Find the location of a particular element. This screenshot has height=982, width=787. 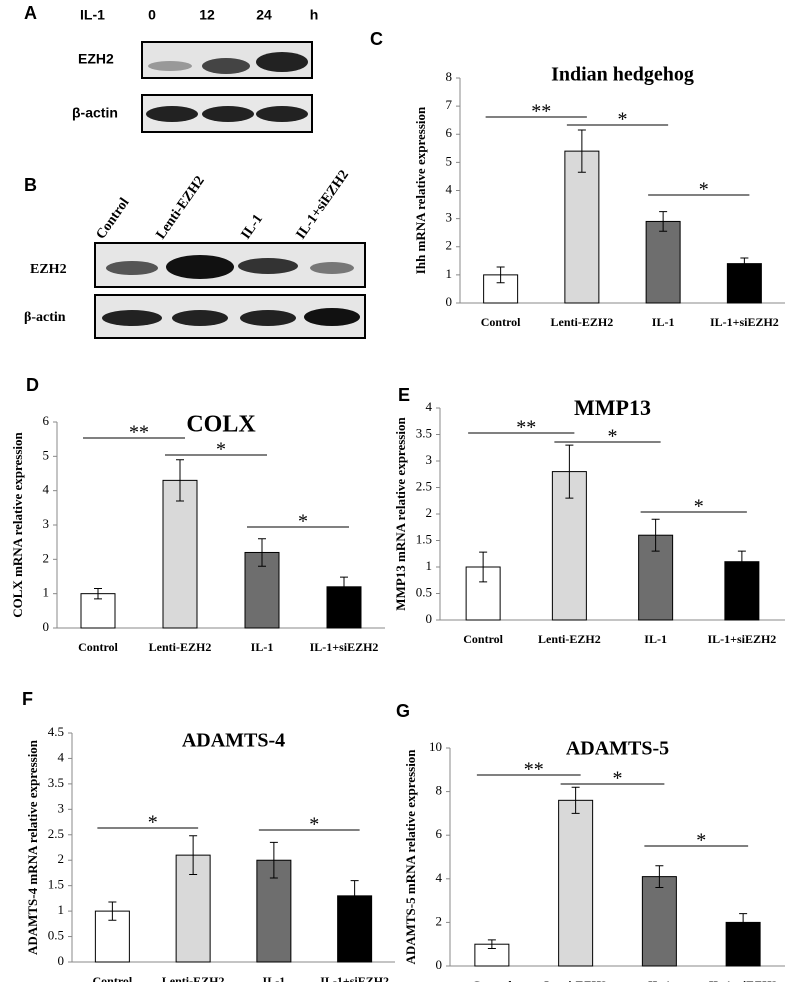

lane-label: IL-1 is located at coordinates (252, 227).